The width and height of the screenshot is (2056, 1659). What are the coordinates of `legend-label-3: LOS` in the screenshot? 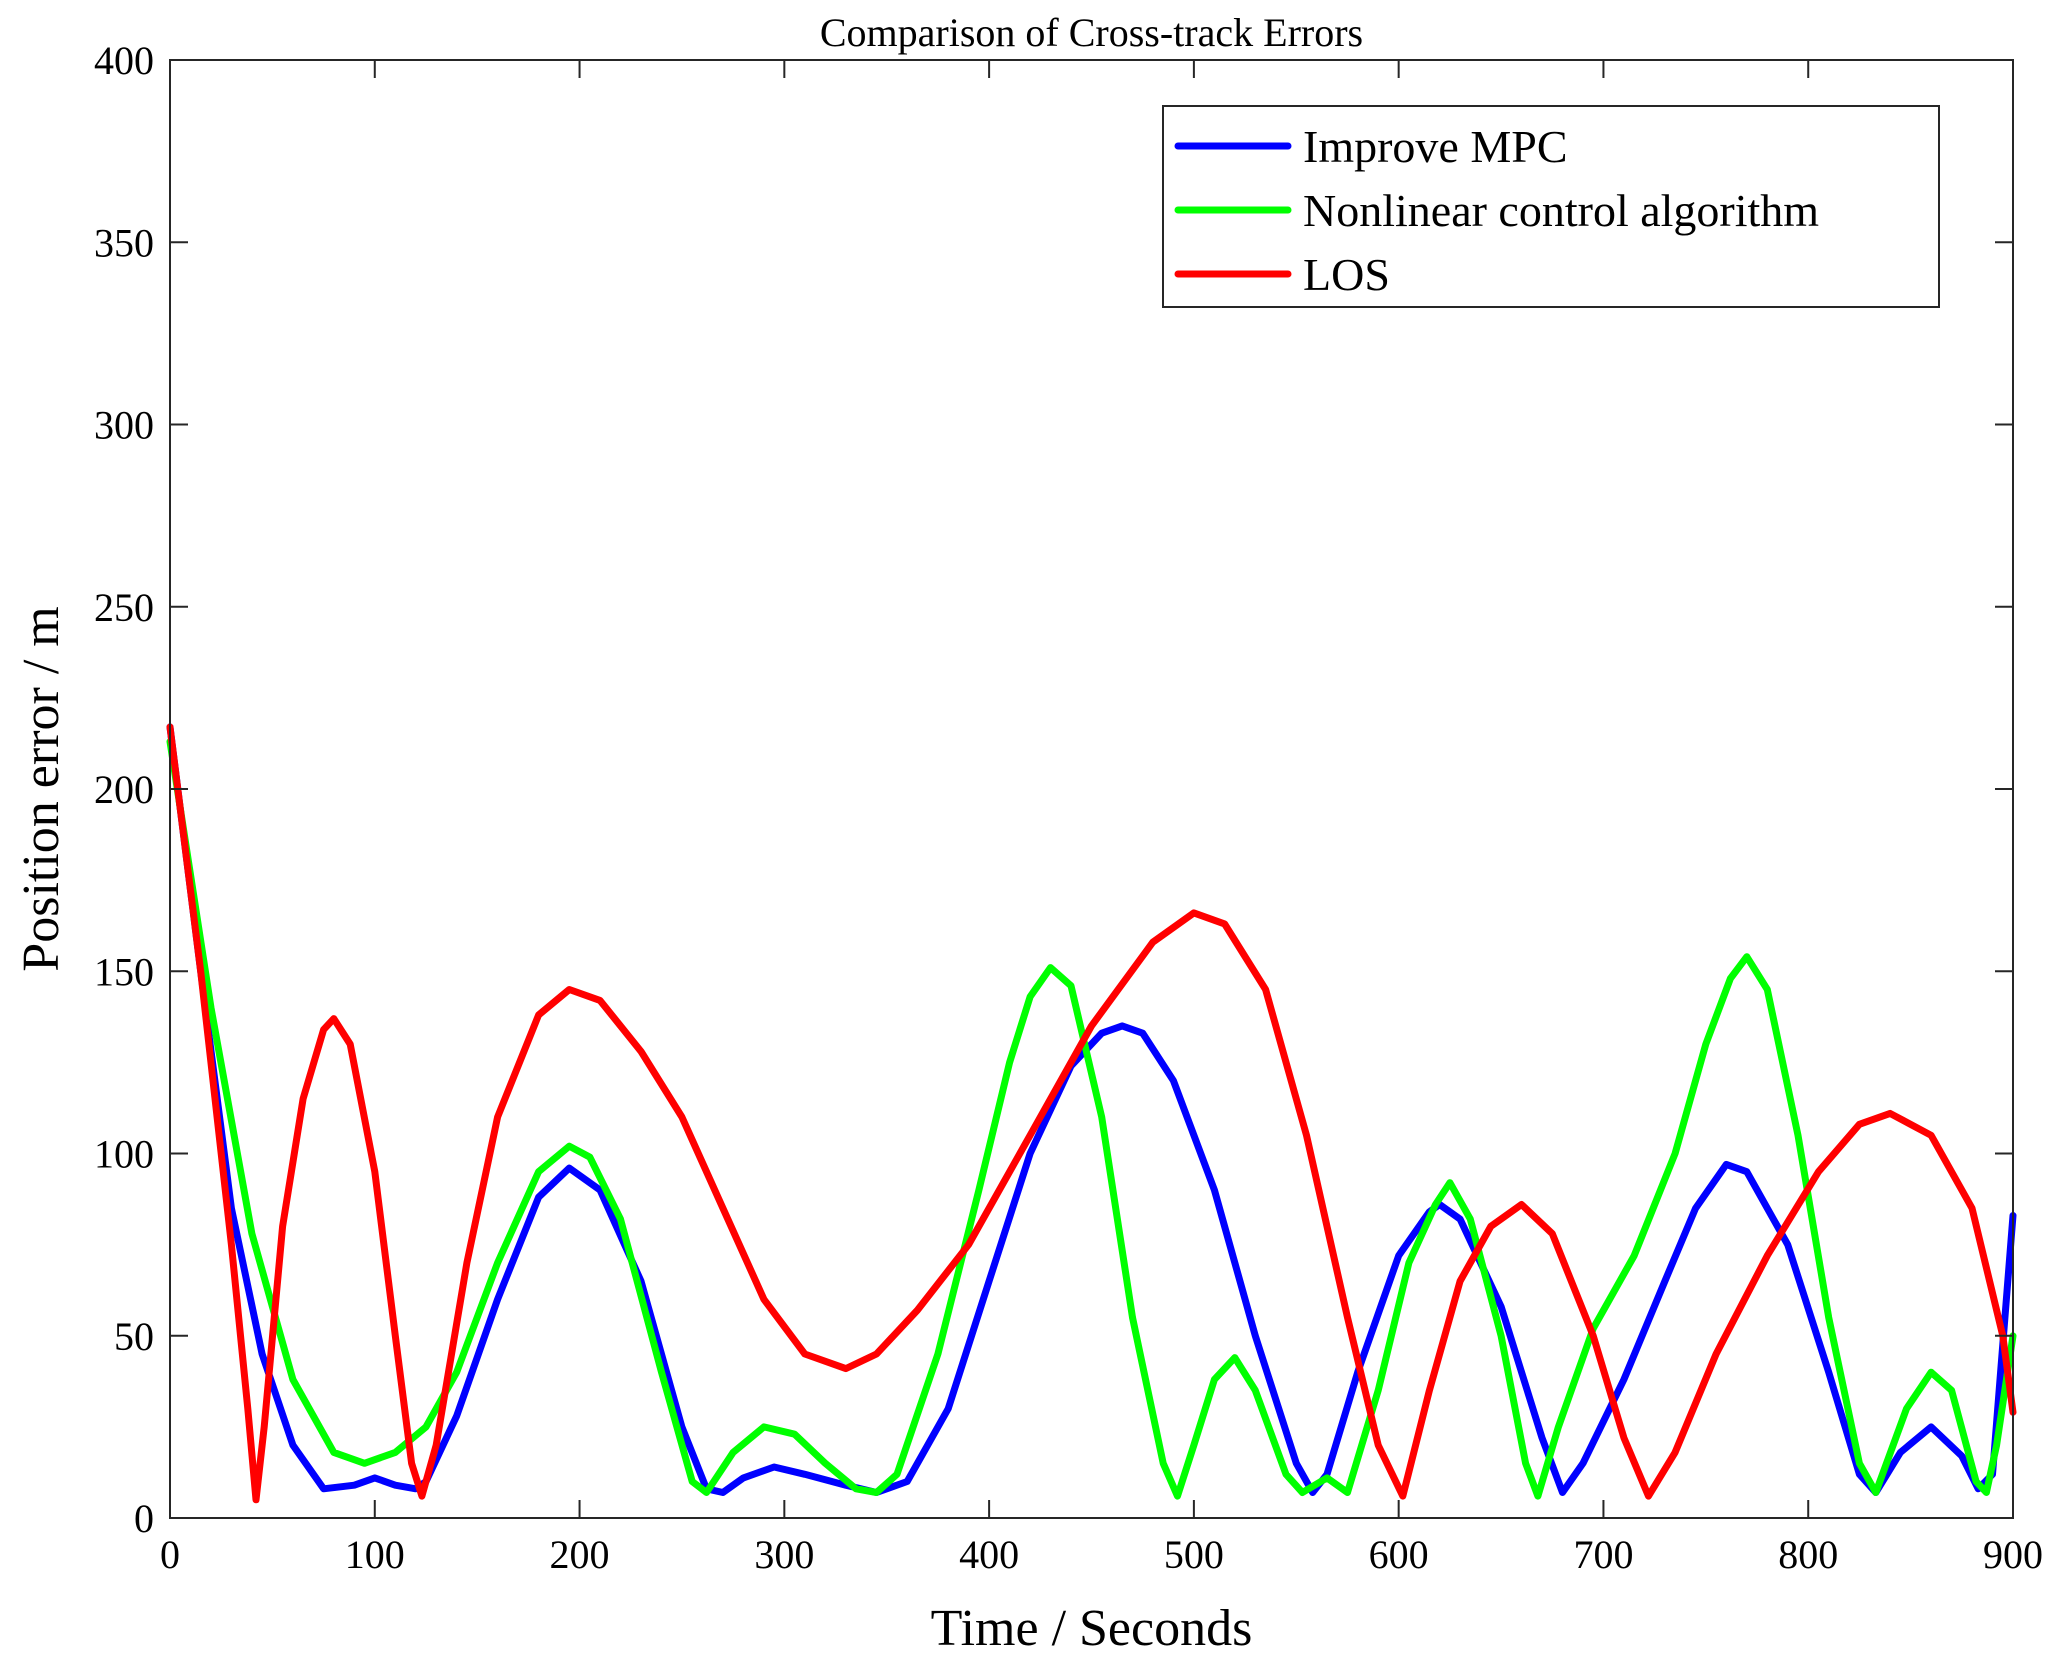 It's located at (1346, 274).